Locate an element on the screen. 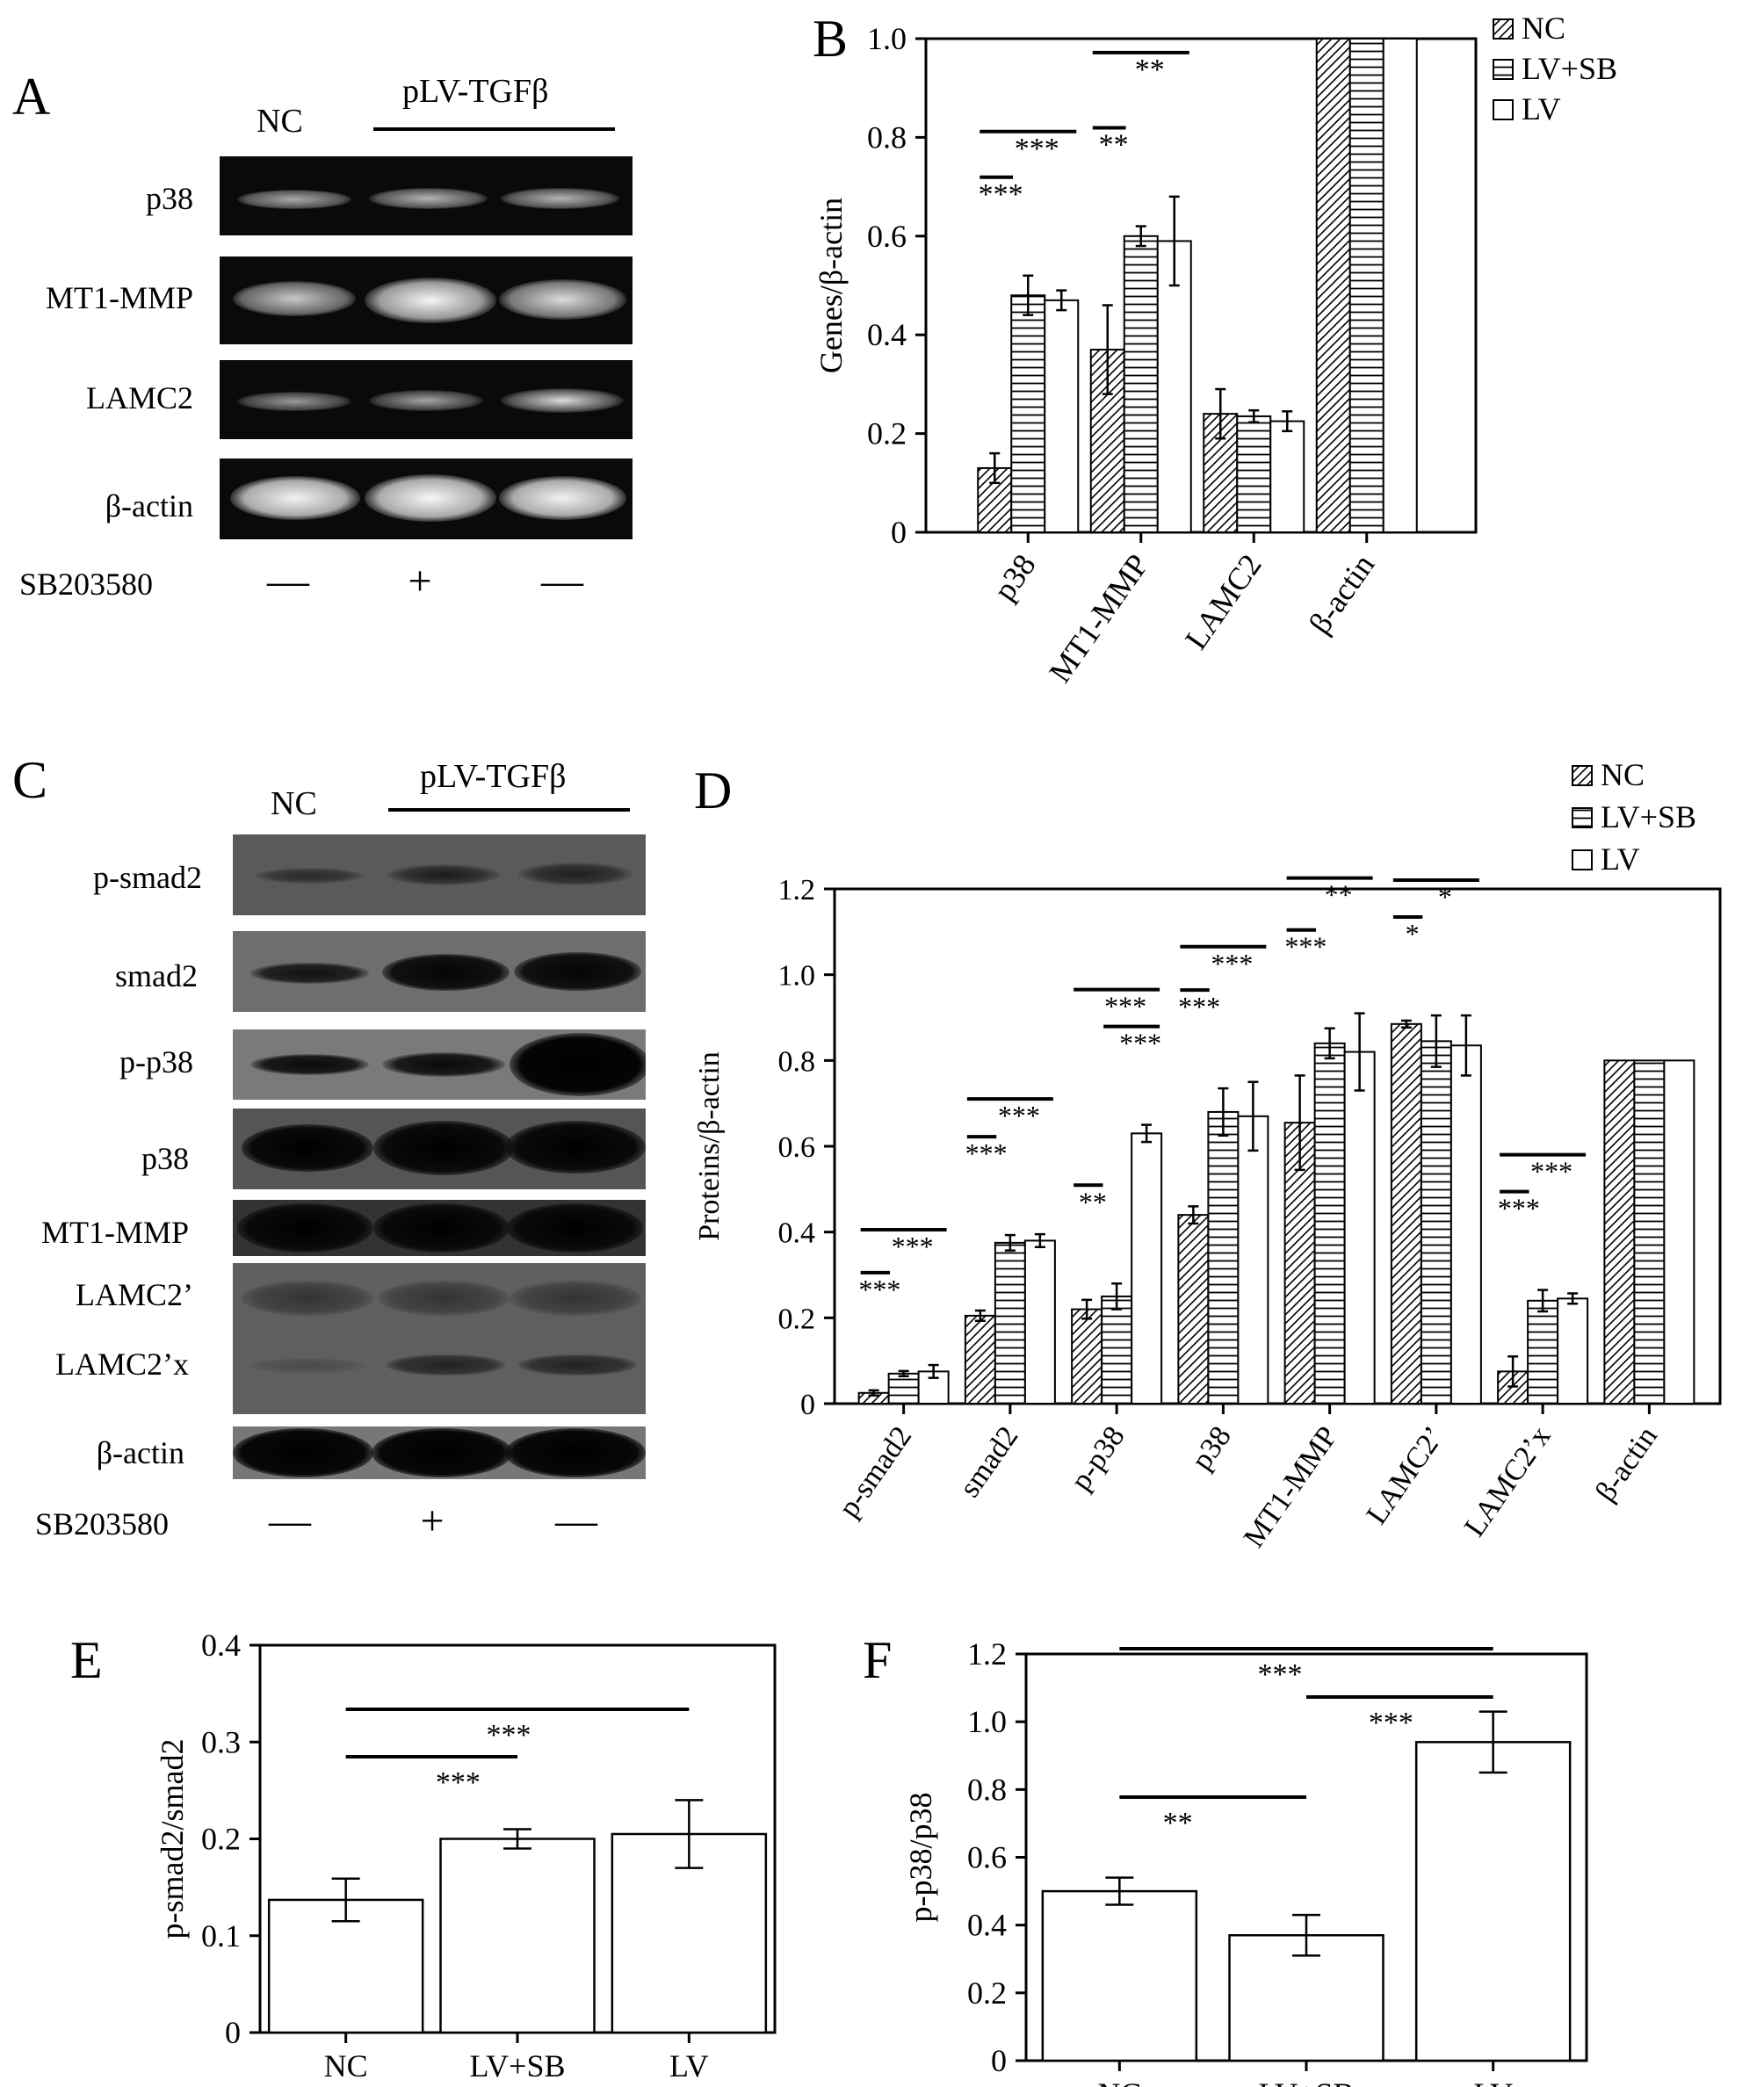  panel-c-row-label-p38: p38 is located at coordinates (165, 1158).